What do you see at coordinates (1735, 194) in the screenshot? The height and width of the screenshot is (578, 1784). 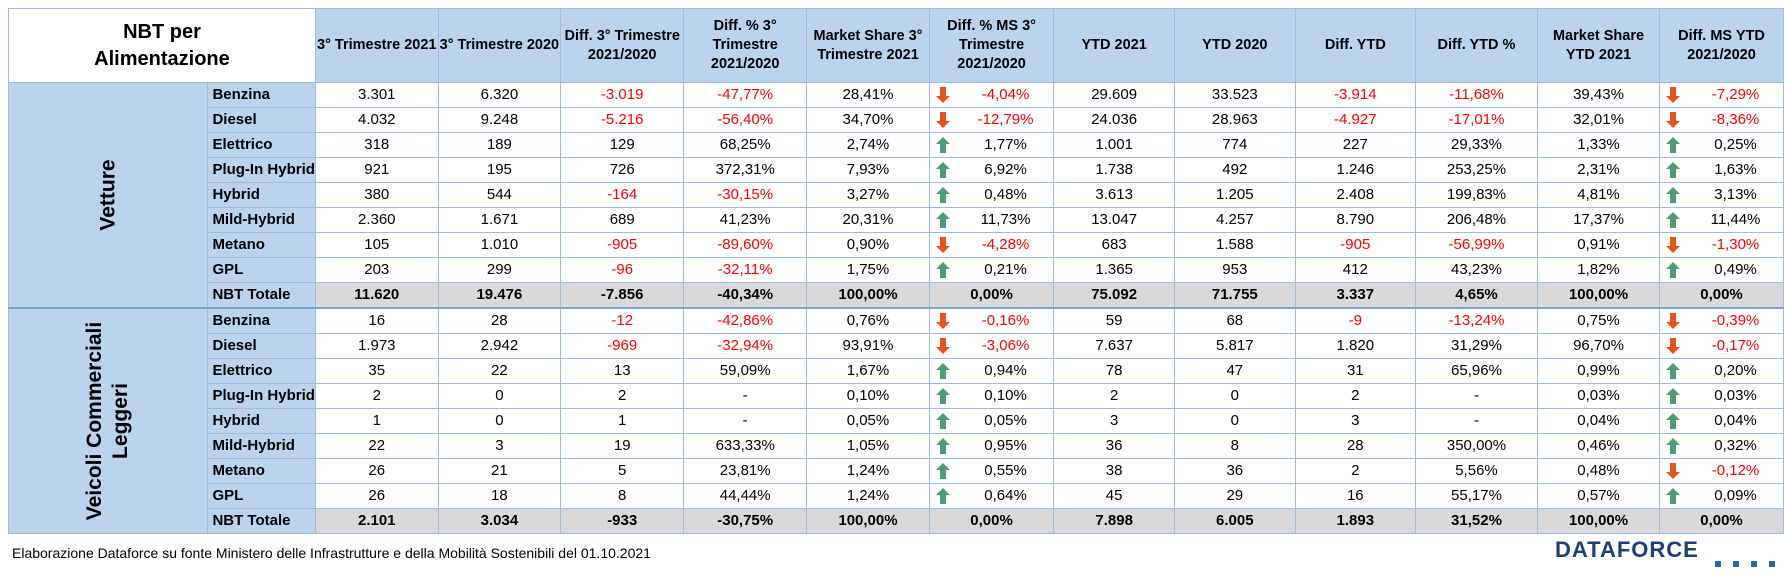 I see `cell-value: 3,13%` at bounding box center [1735, 194].